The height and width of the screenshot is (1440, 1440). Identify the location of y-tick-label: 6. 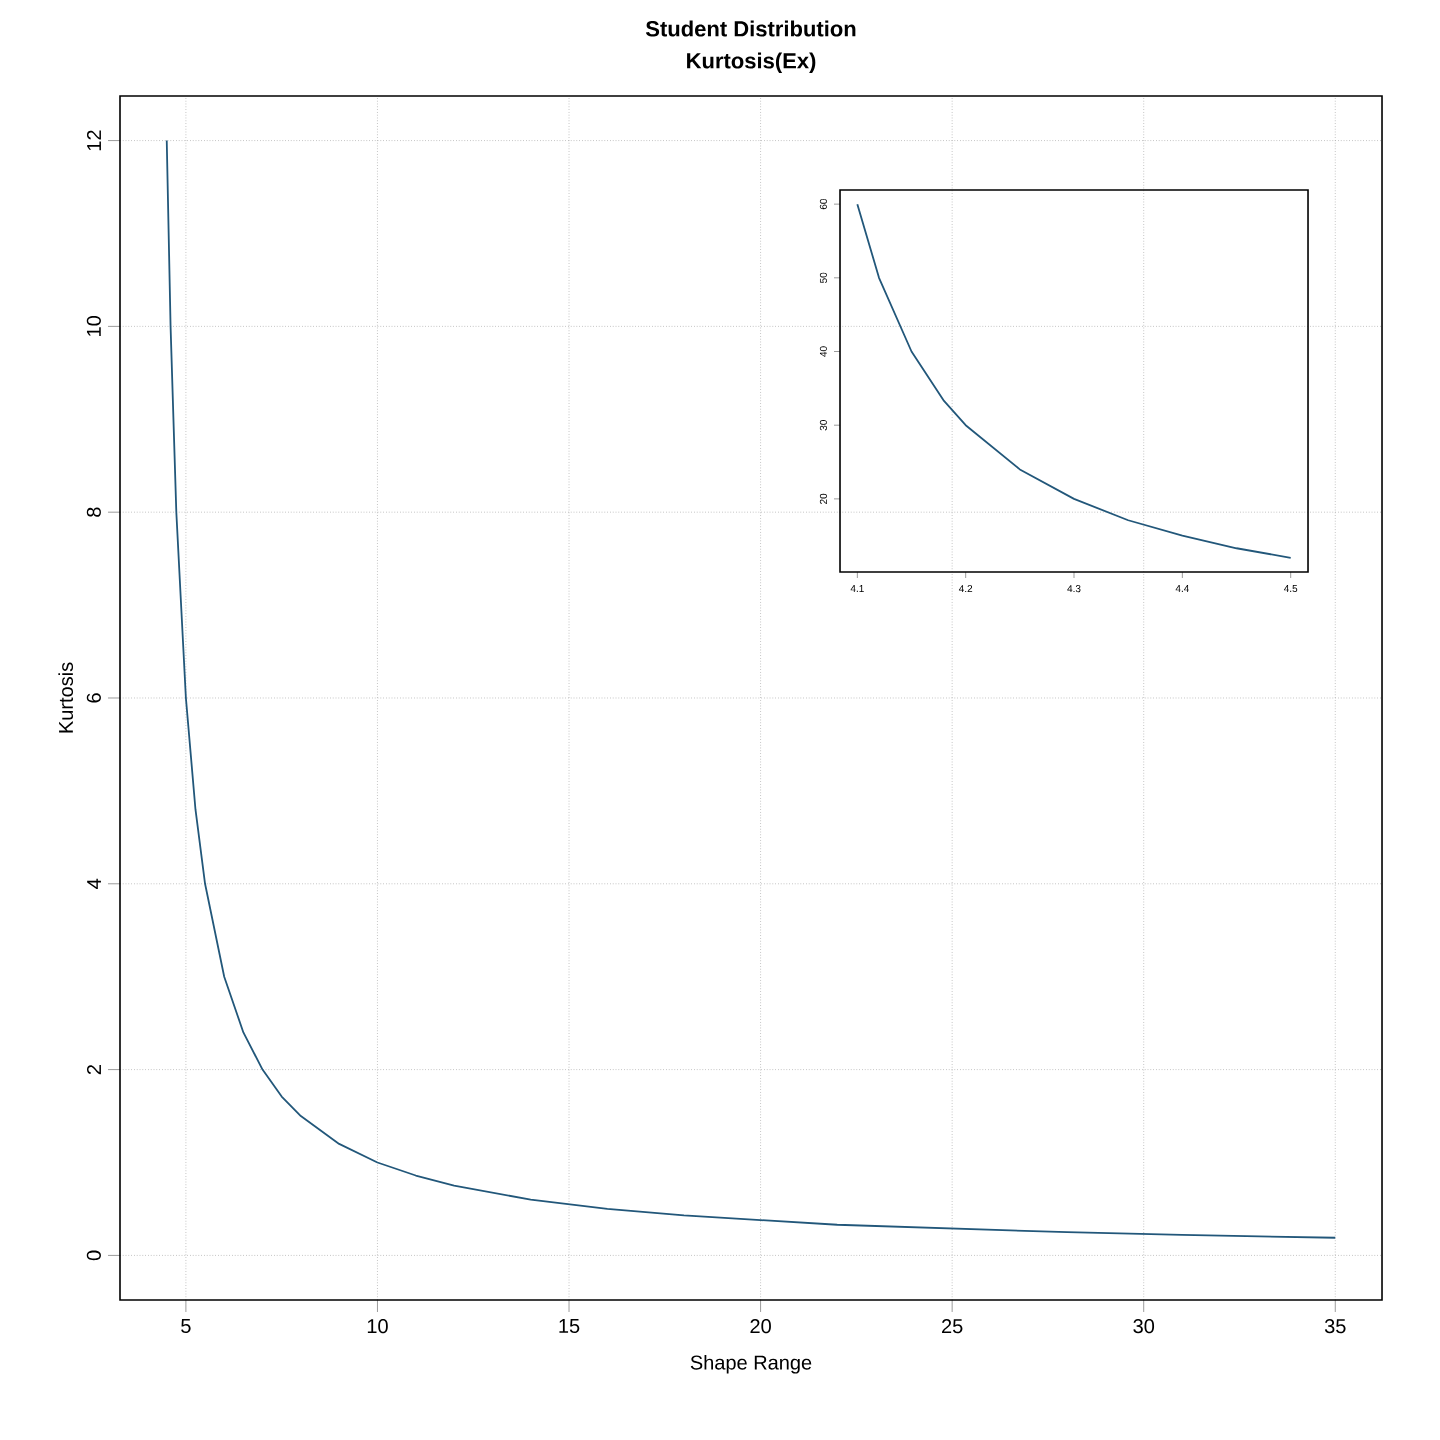
(93, 698).